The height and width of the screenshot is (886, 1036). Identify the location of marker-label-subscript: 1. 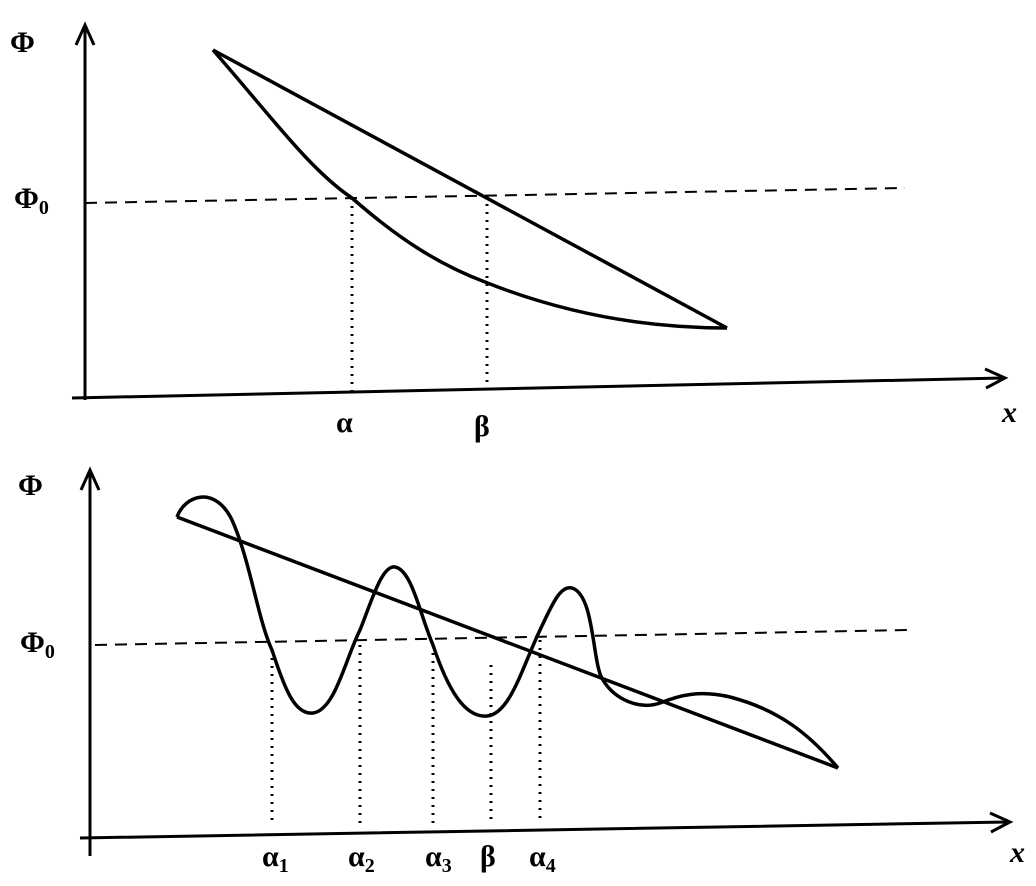
(284, 866).